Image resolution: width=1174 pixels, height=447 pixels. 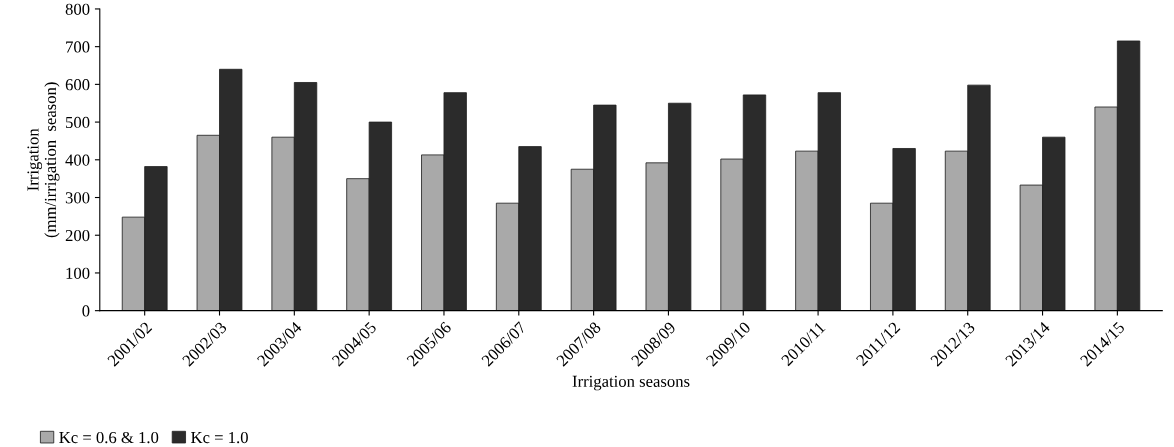 What do you see at coordinates (78, 47) in the screenshot?
I see `y-tick-label: 700` at bounding box center [78, 47].